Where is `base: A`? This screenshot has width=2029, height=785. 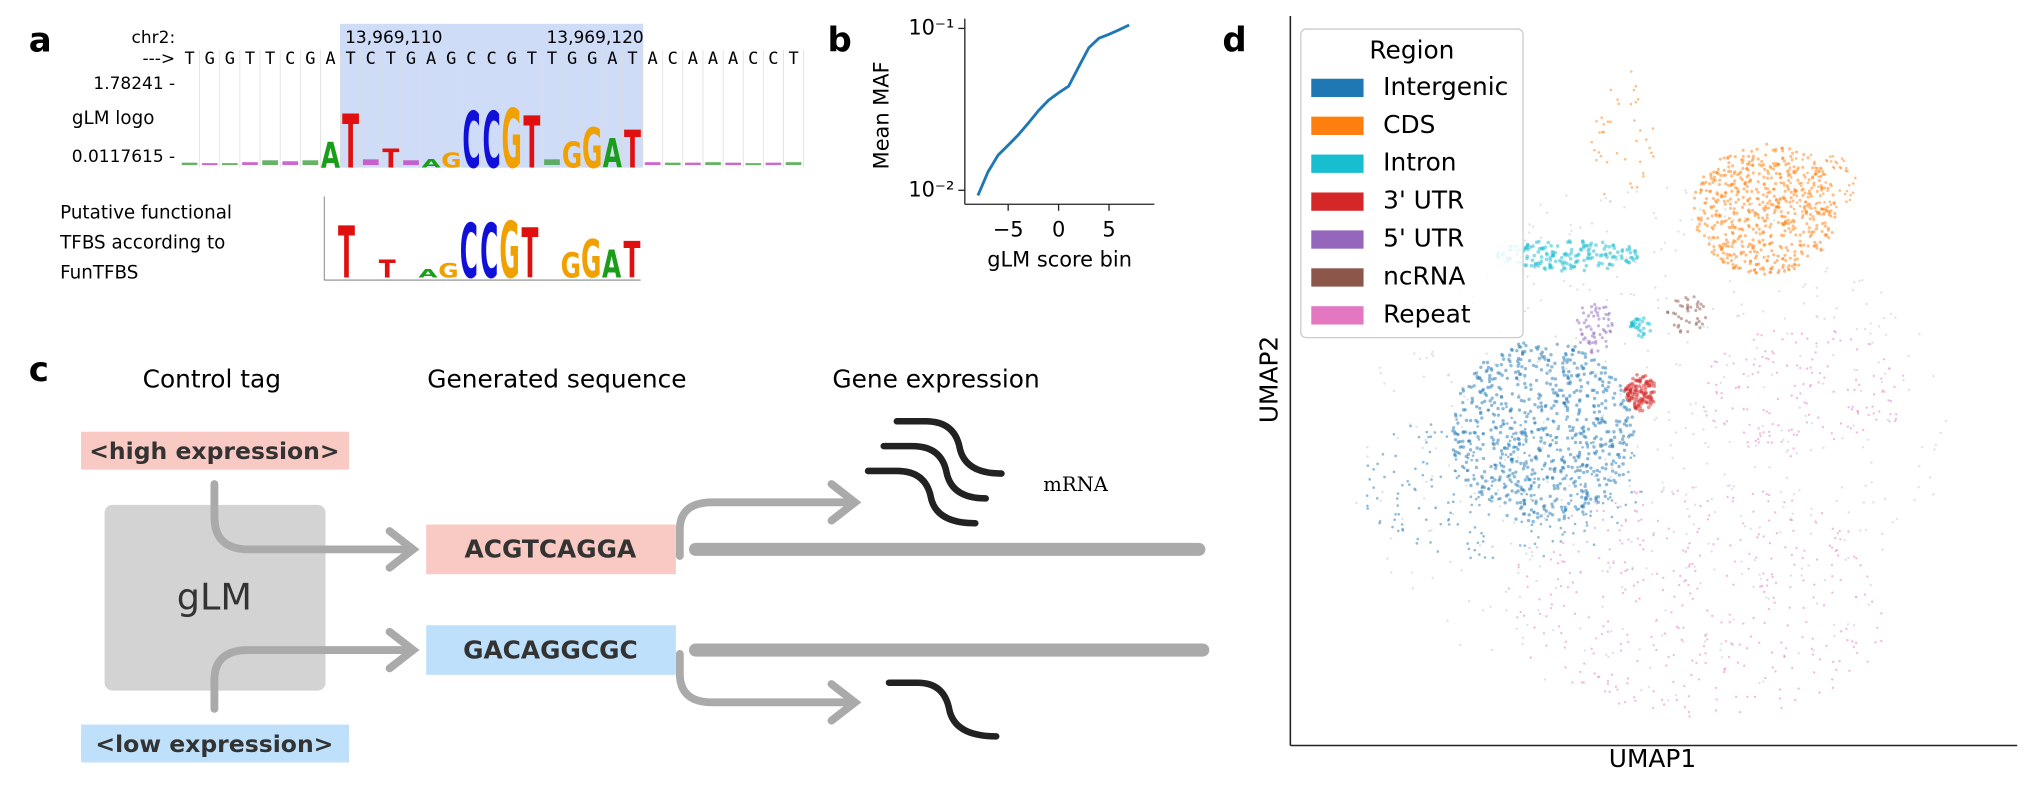 base: A is located at coordinates (653, 59).